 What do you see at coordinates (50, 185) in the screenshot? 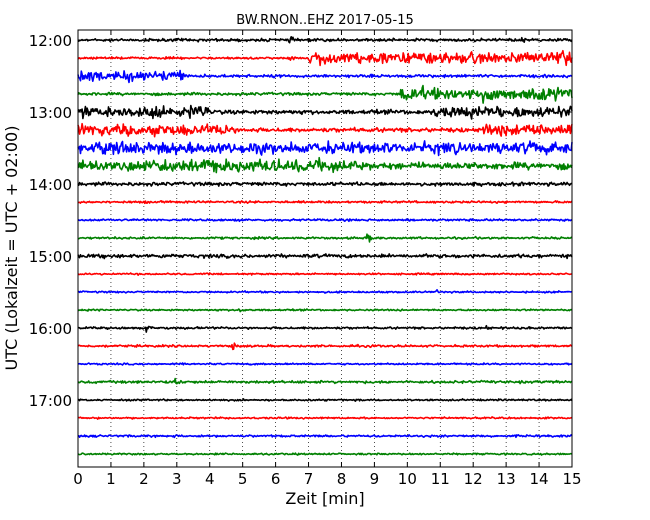
I see `y-tick-label-1400: 14:00` at bounding box center [50, 185].